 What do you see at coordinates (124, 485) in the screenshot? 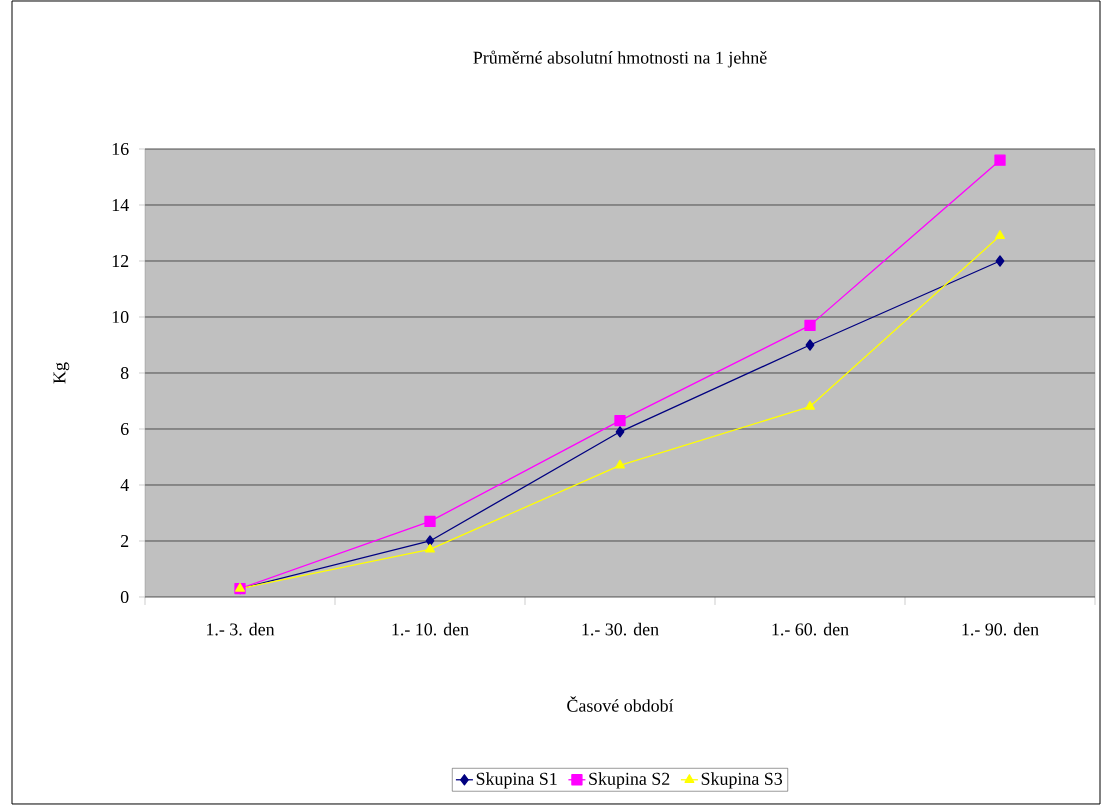
I see `y-tick-label: 4` at bounding box center [124, 485].